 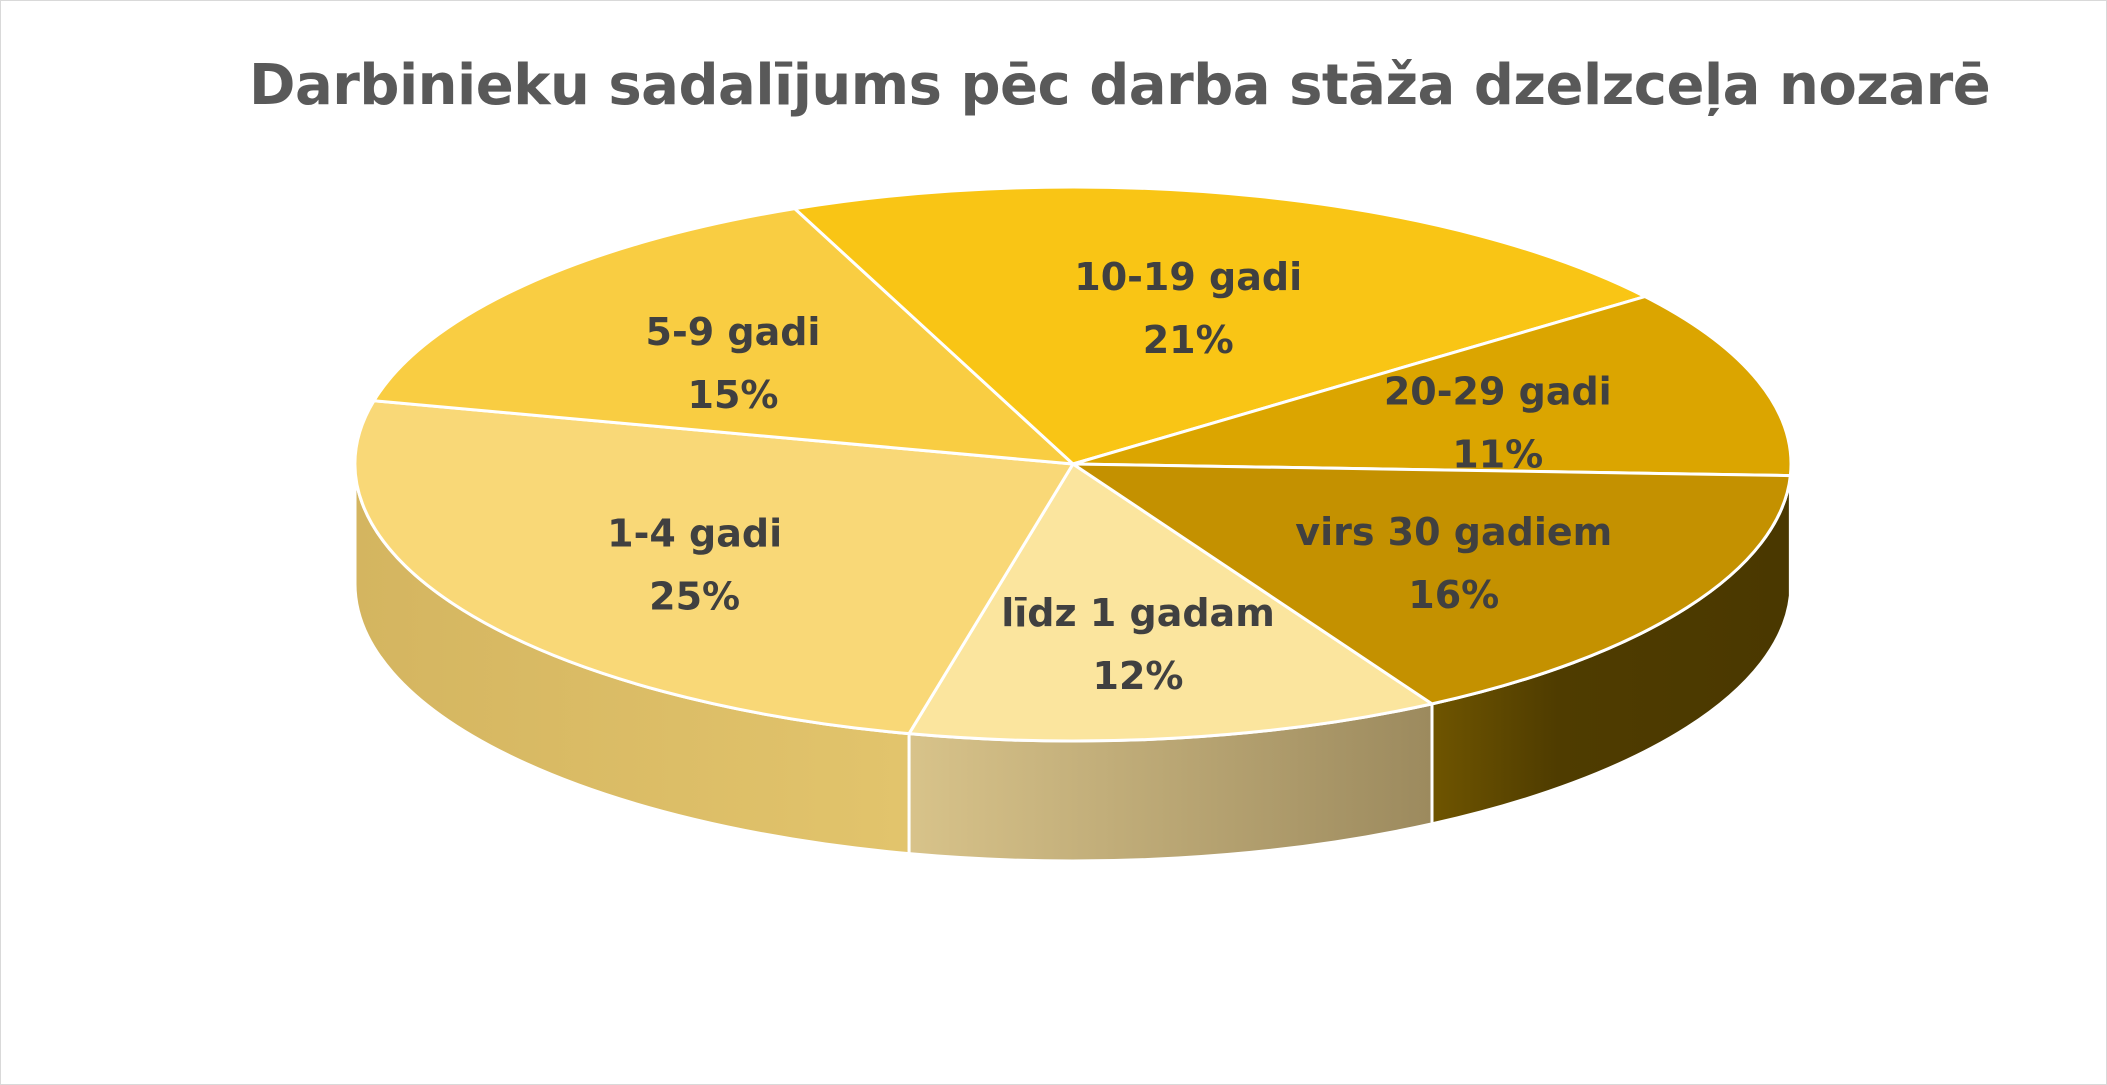 I want to click on value-label-1: 25%, so click(x=694, y=596).